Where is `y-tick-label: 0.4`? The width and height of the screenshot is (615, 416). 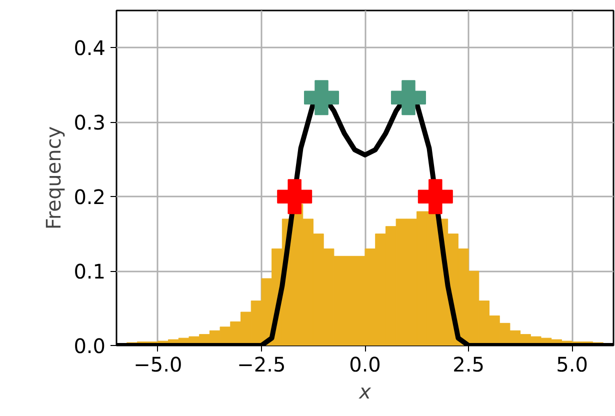 y-tick-label: 0.4 is located at coordinates (90, 48).